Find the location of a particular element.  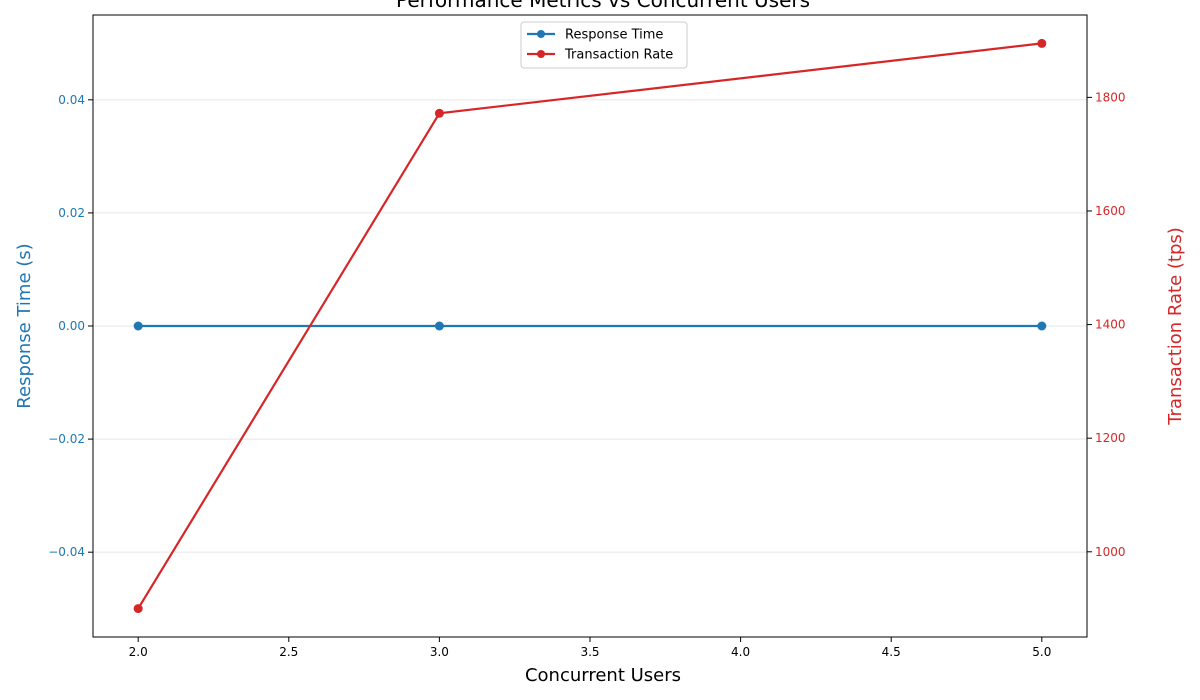

y-axis-right-label: Transaction Rate (tps) is located at coordinates (1175, 326).